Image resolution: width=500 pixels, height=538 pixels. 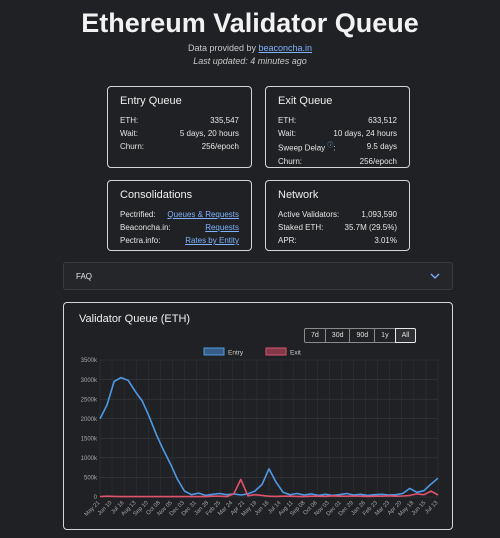 What do you see at coordinates (179, 240) in the screenshot?
I see `pectra-info-row: Pectra.info: Rates by Entity` at bounding box center [179, 240].